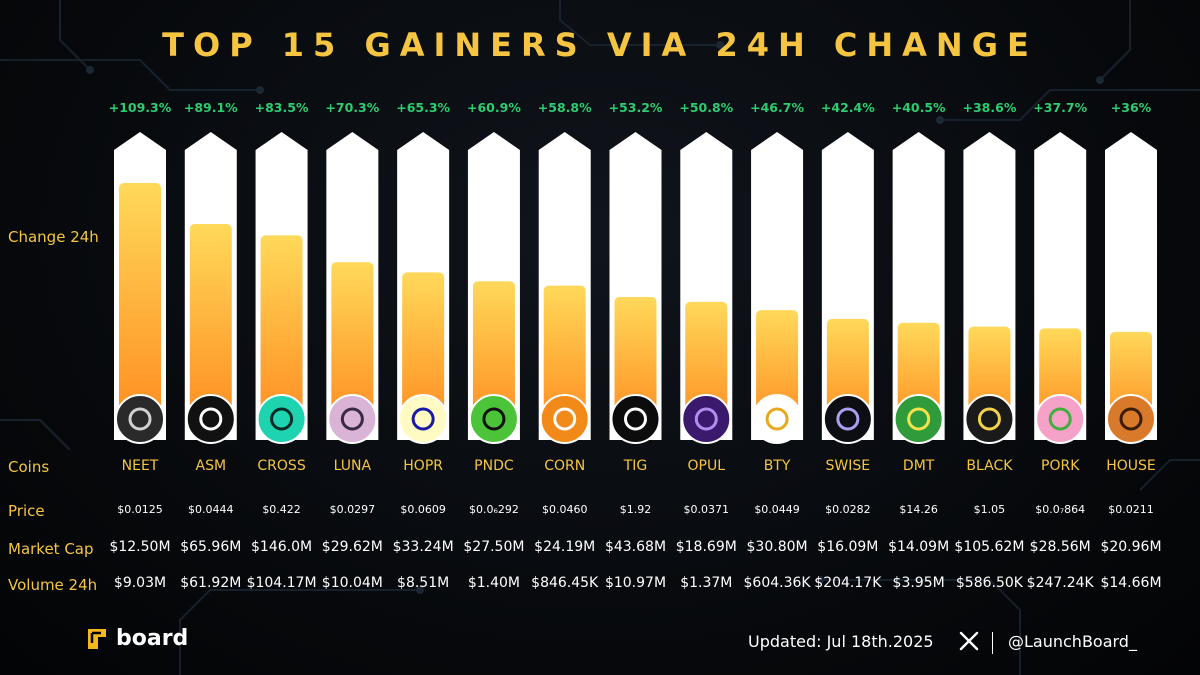 This screenshot has width=1200, height=675. What do you see at coordinates (564, 509) in the screenshot?
I see `coin-price: $0.0460` at bounding box center [564, 509].